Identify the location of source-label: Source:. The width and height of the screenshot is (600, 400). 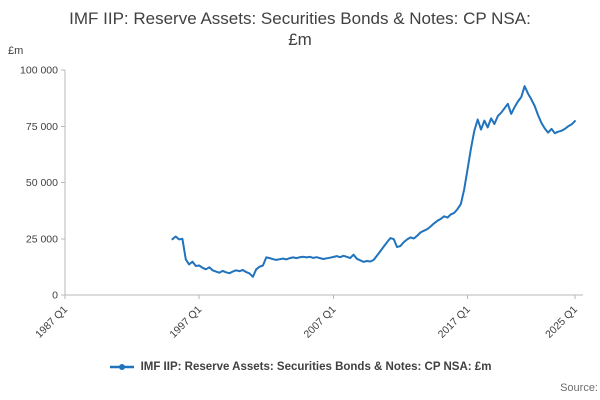
(579, 388).